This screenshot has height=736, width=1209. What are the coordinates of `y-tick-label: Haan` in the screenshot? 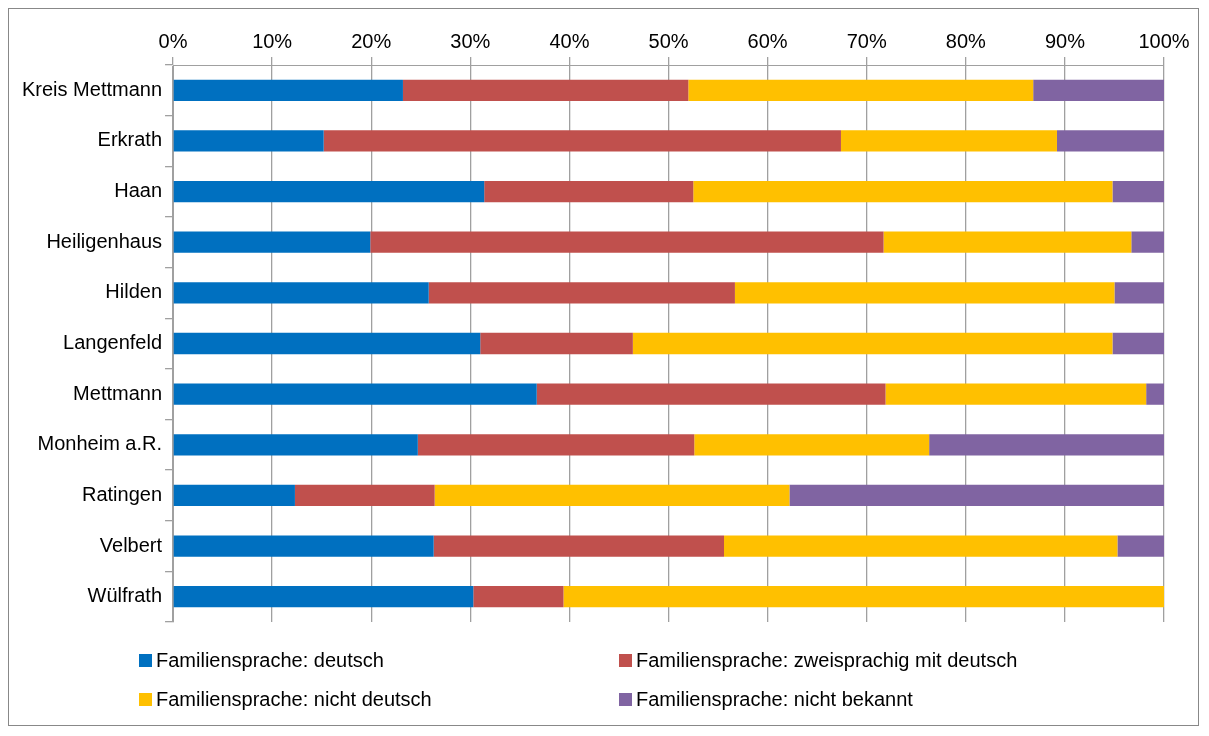 It's located at (138, 190).